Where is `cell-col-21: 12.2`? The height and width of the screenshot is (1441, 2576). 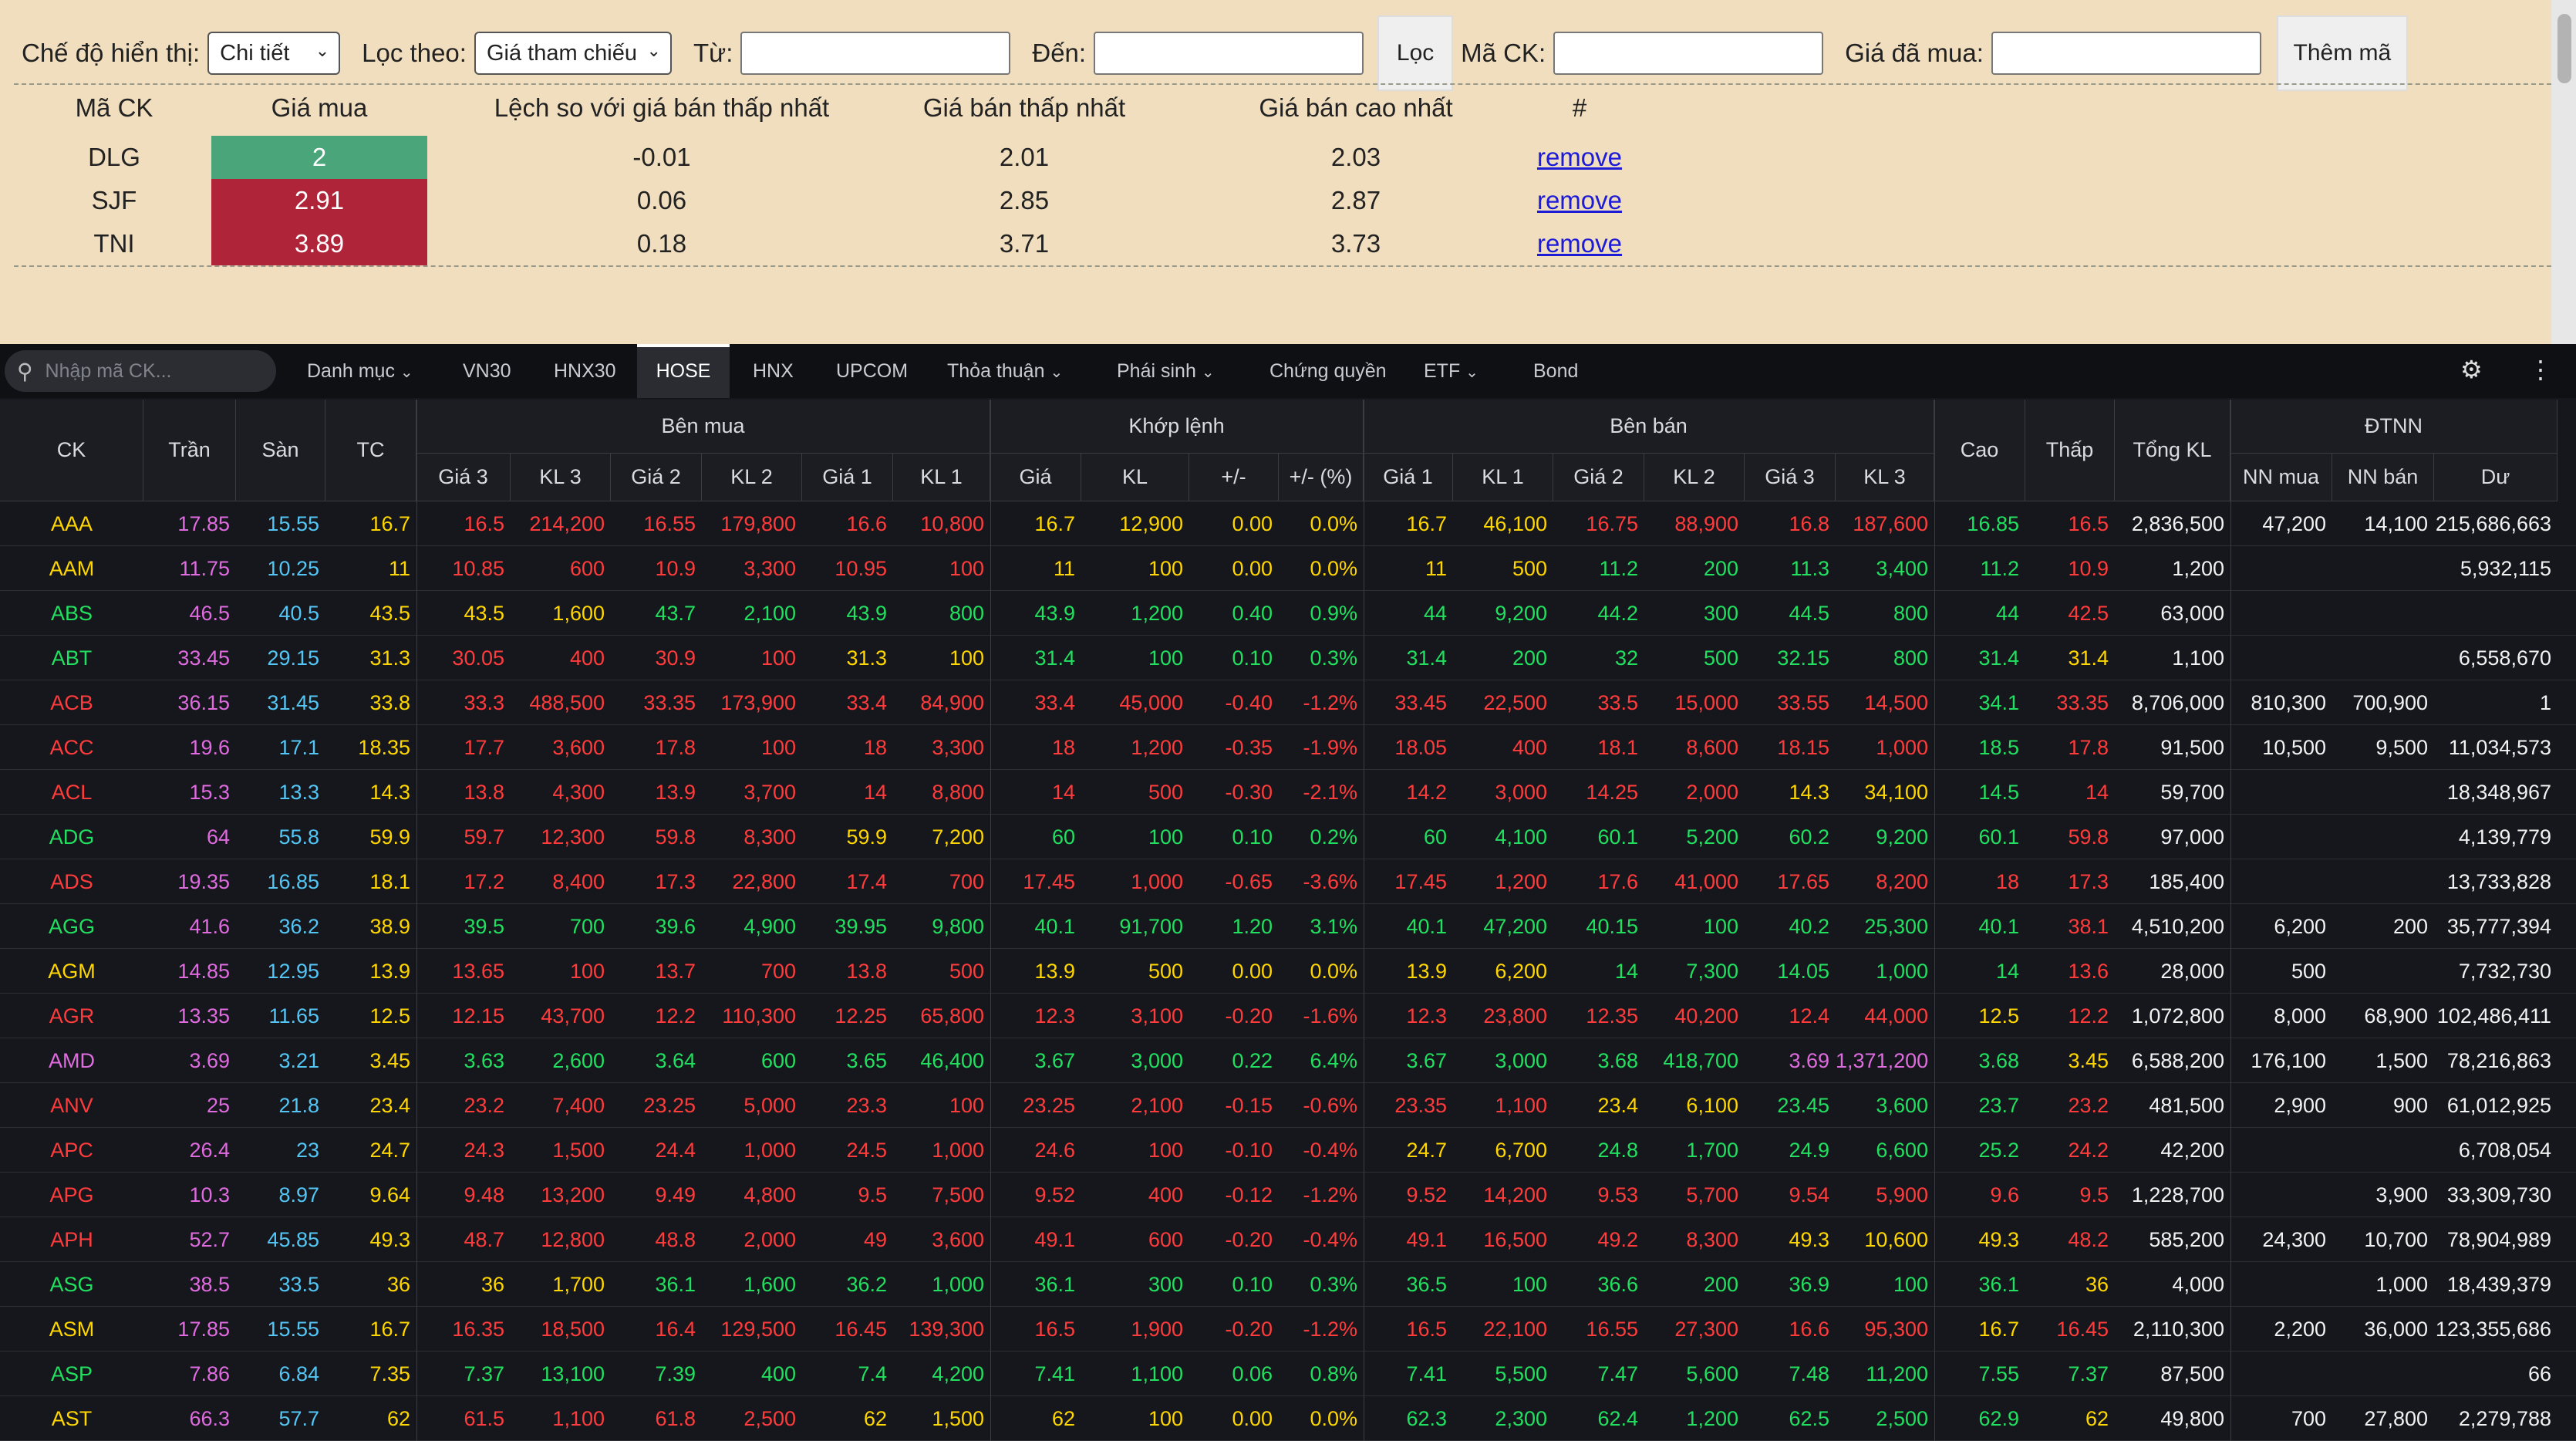 cell-col-21: 12.2 is located at coordinates (2088, 1016).